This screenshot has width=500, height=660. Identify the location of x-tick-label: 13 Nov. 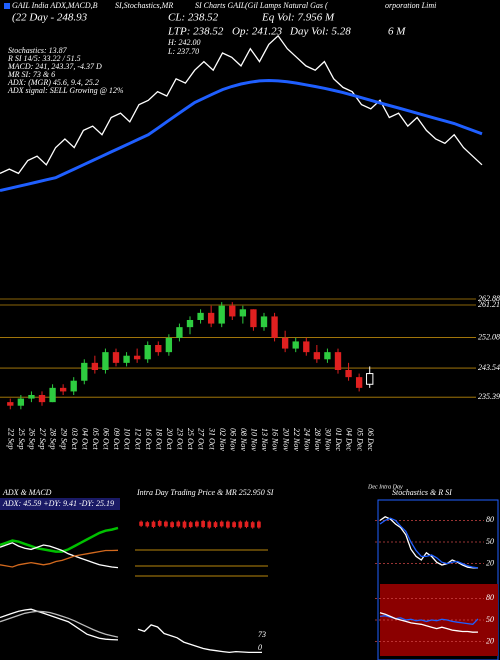
(264, 439).